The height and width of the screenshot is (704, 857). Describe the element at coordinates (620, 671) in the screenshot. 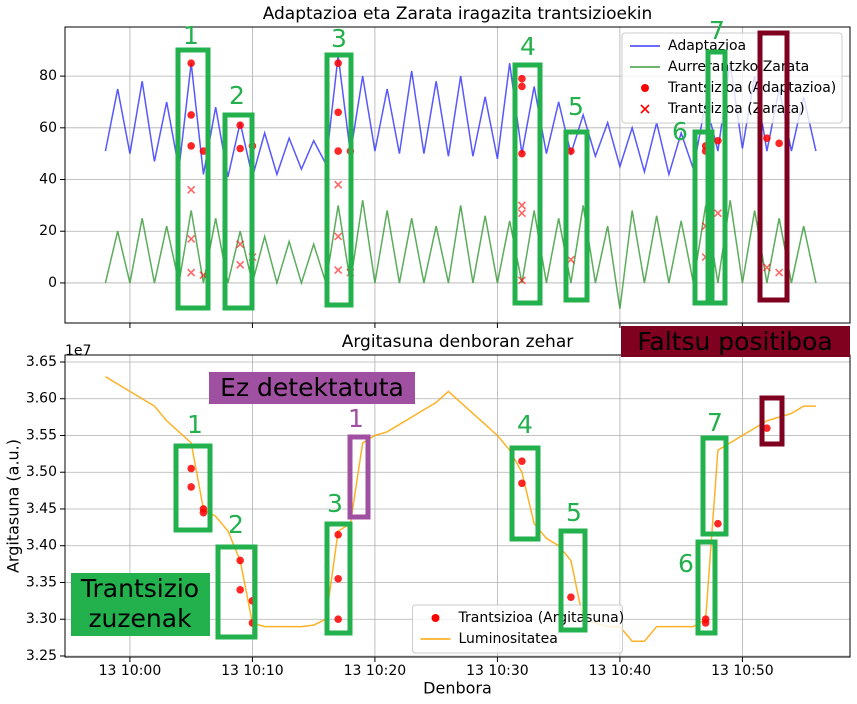

I see `x-tick-label: 13 10:40` at that location.